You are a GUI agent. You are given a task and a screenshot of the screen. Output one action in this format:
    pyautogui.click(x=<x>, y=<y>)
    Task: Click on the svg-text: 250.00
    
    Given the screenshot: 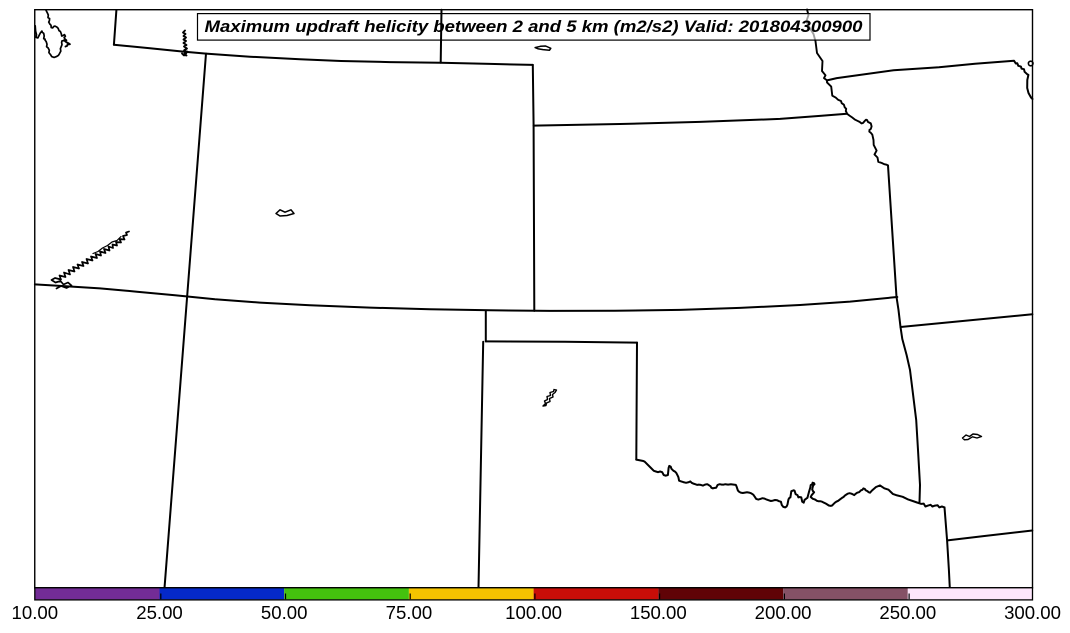 What is the action you would take?
    pyautogui.click(x=907, y=612)
    